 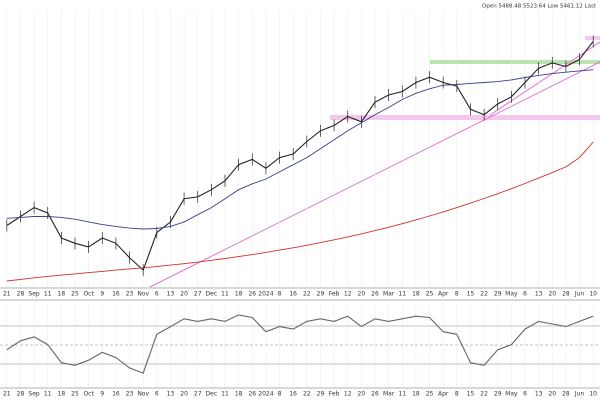 I want to click on trendline, so click(x=544, y=78).